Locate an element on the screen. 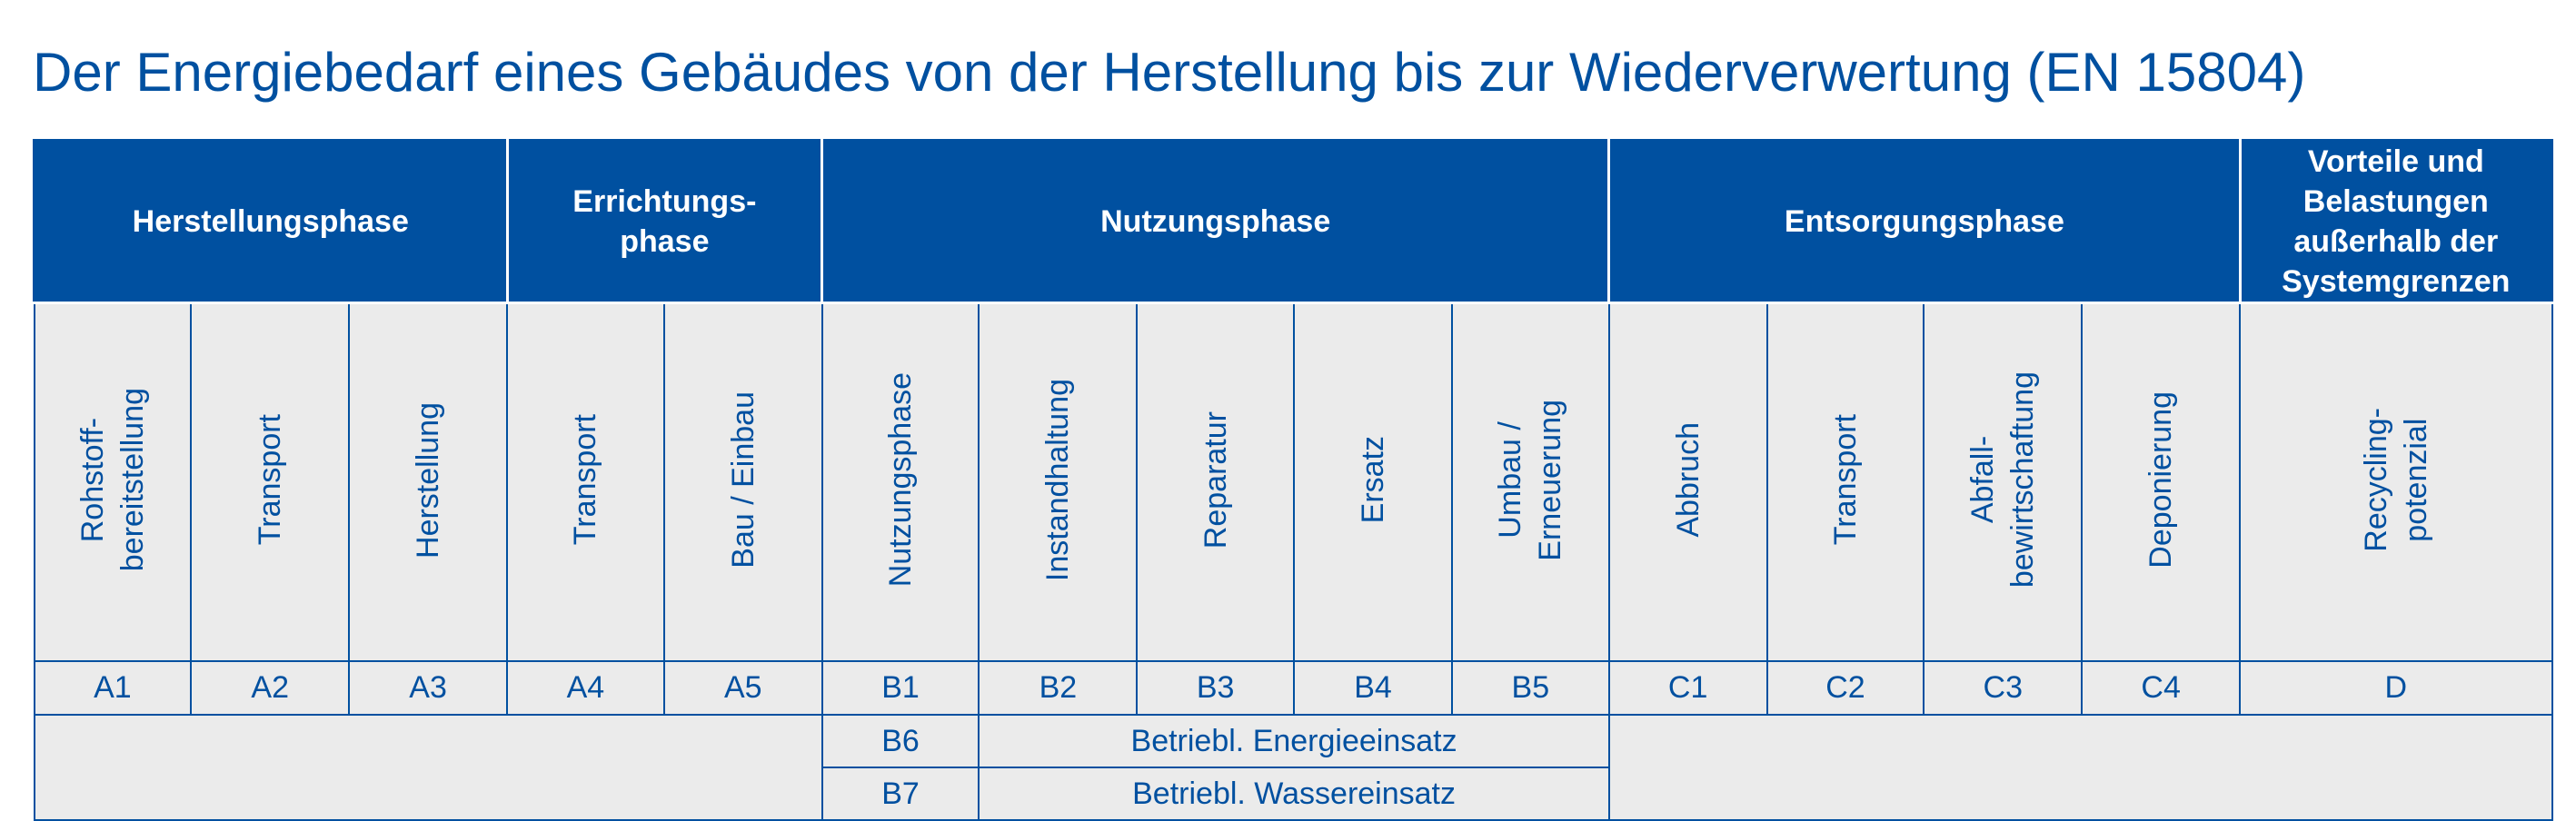 The height and width of the screenshot is (821, 2576). module-name-cell: Deponierung is located at coordinates (2161, 482).